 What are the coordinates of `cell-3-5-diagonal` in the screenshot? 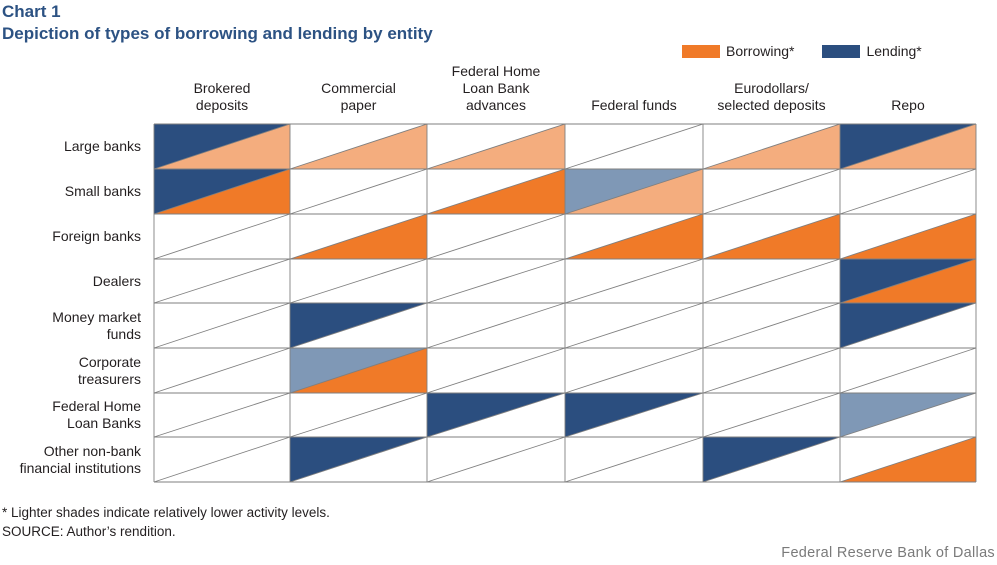 It's located at (908, 281).